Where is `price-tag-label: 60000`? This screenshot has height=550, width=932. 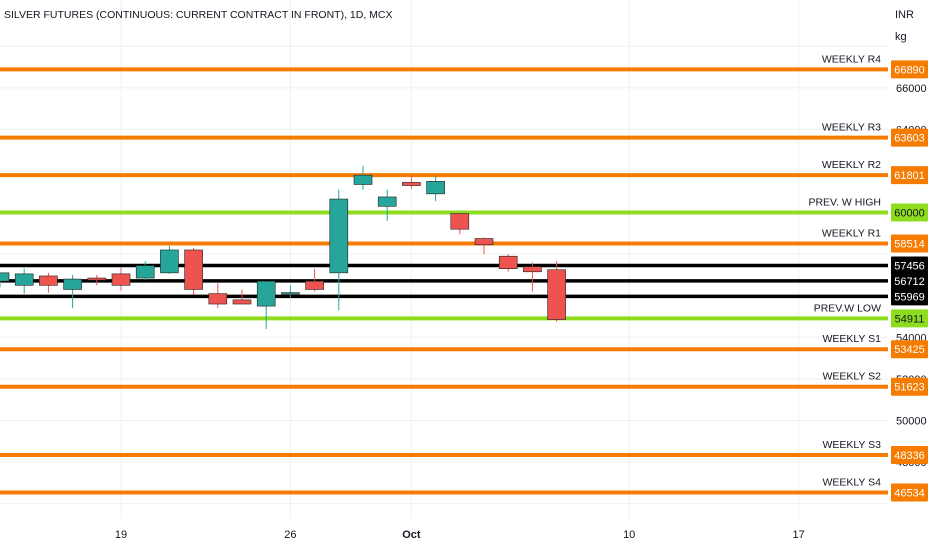 price-tag-label: 60000 is located at coordinates (909, 214).